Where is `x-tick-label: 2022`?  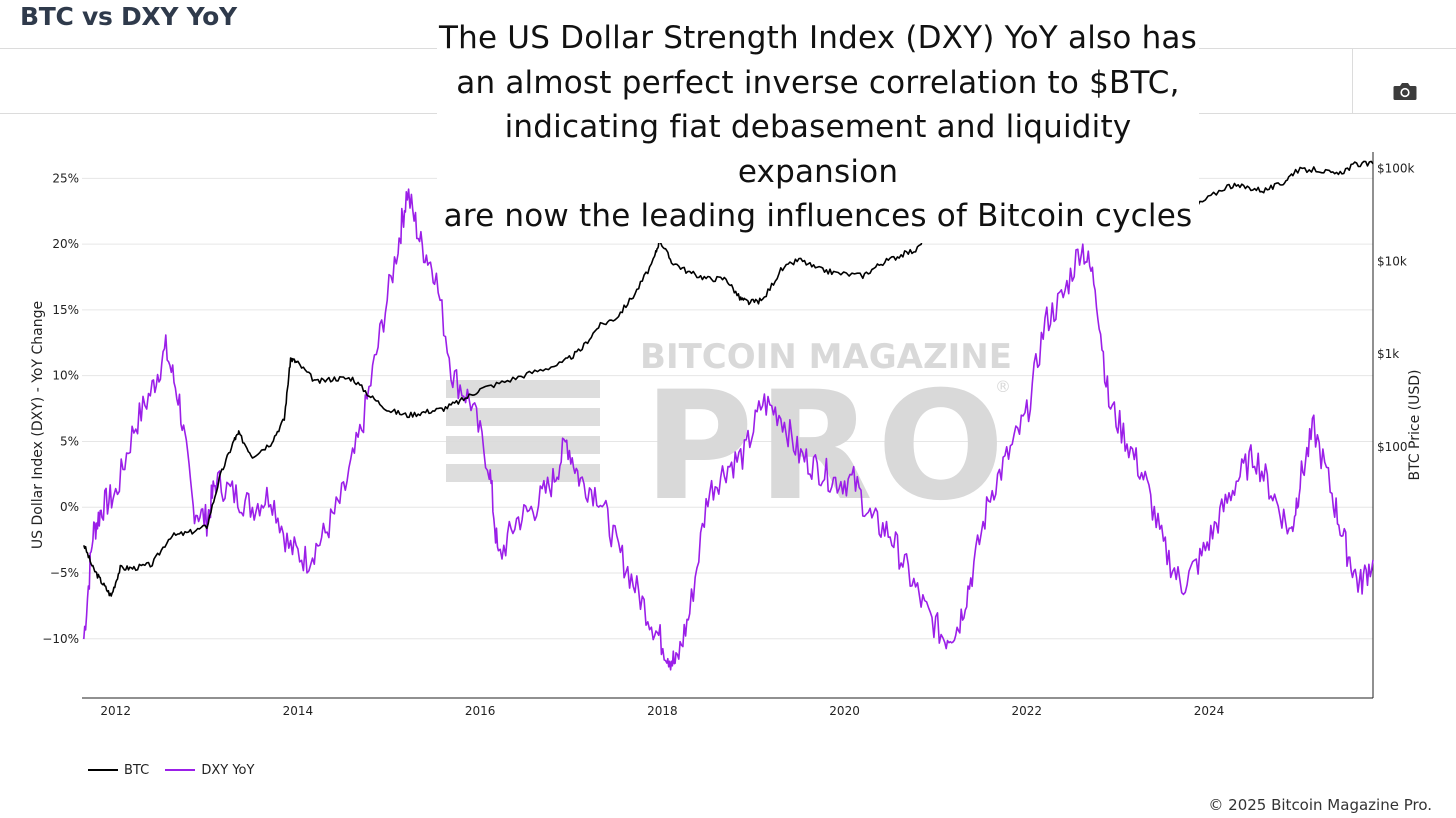
x-tick-label: 2022 is located at coordinates (1027, 711).